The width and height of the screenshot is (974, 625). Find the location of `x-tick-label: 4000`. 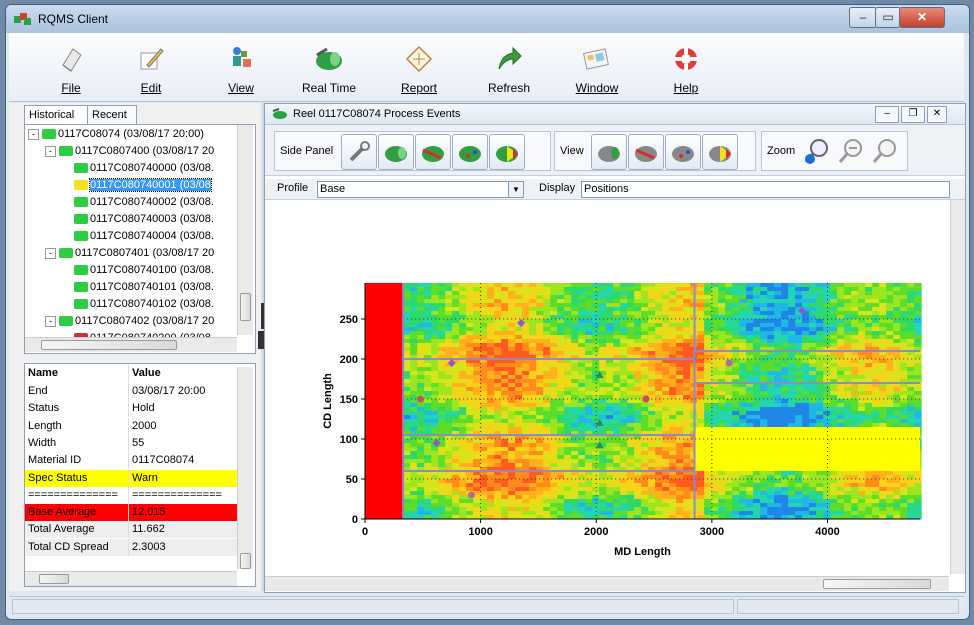

x-tick-label: 4000 is located at coordinates (827, 532).